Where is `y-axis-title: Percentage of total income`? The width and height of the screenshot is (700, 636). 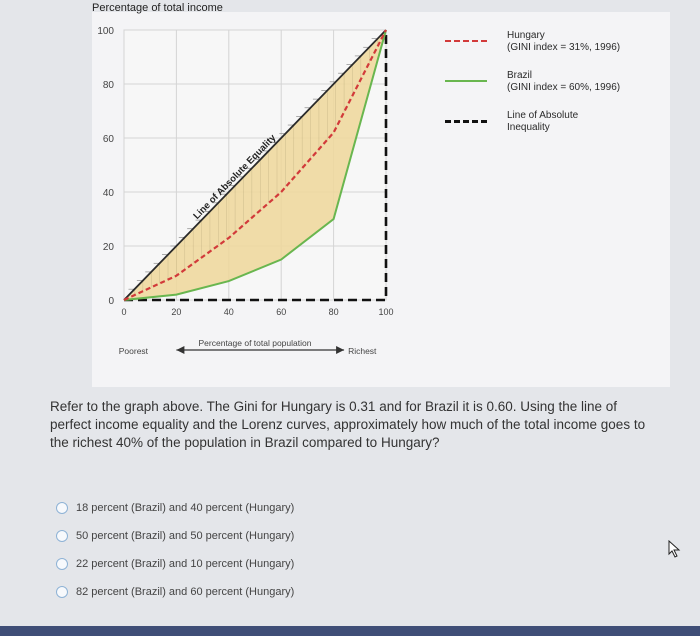
y-axis-title: Percentage of total income is located at coordinates (157, 8).